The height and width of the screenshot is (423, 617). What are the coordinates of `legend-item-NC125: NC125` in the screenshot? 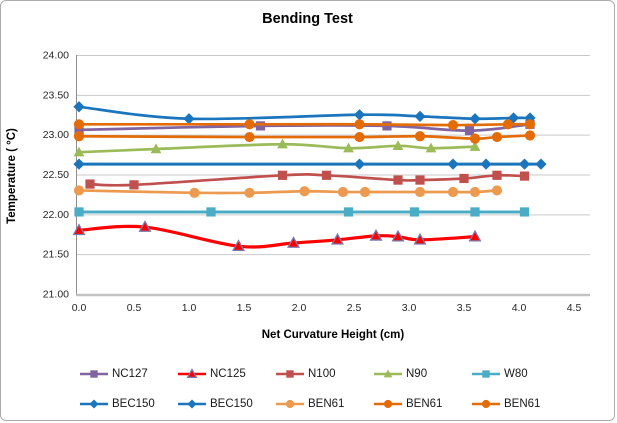 It's located at (226, 374).